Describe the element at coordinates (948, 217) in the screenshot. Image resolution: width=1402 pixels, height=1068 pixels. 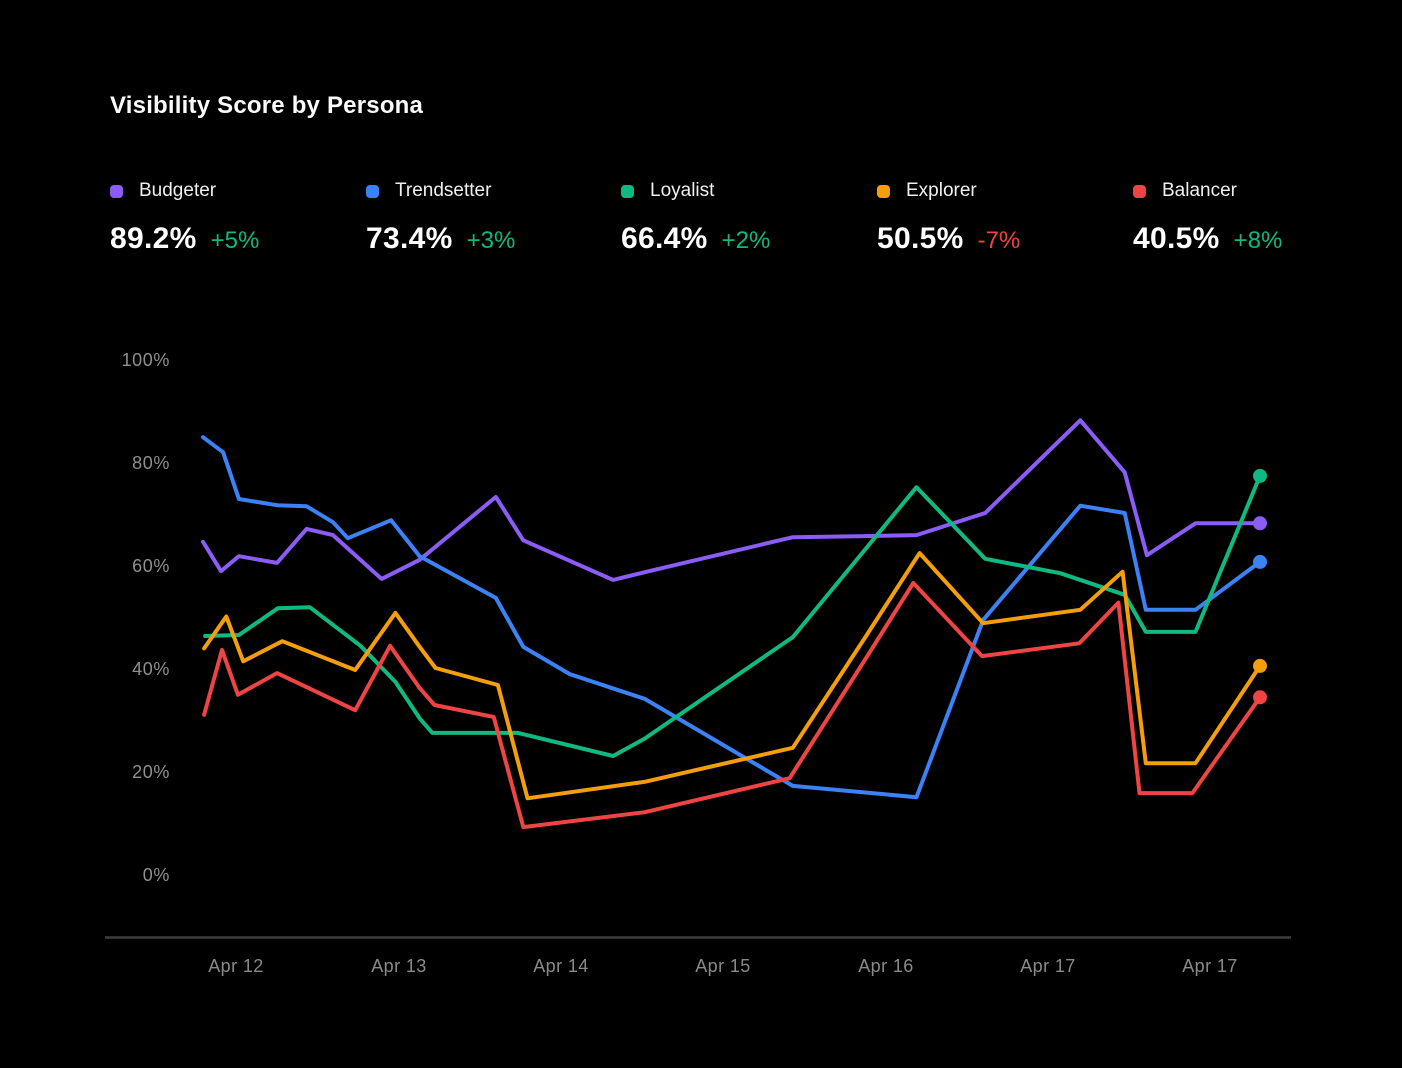
I see `legend-item-explorer: Explorer 50.5% -7%` at that location.